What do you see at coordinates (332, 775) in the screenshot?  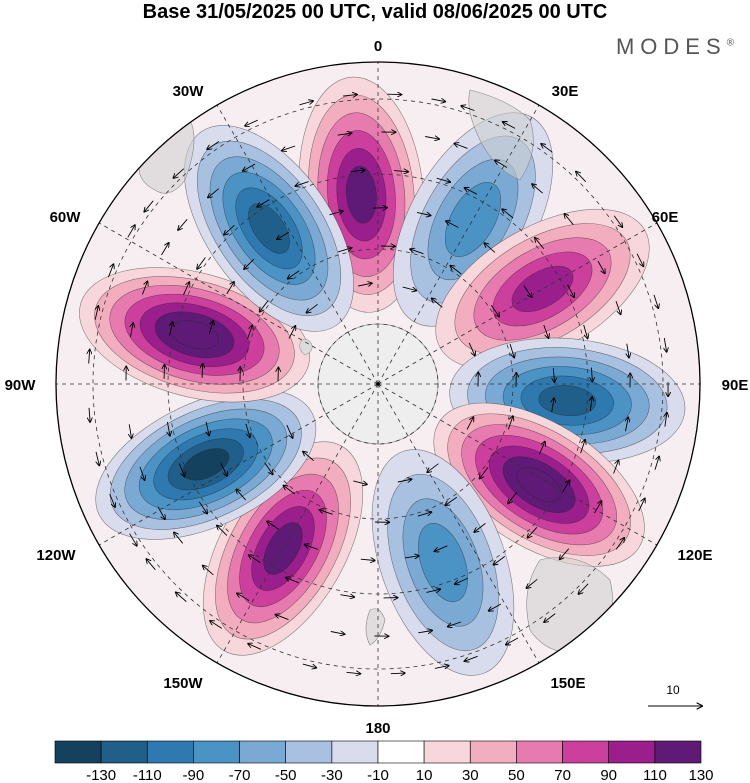 I see `colorbar-tick-label: -30` at bounding box center [332, 775].